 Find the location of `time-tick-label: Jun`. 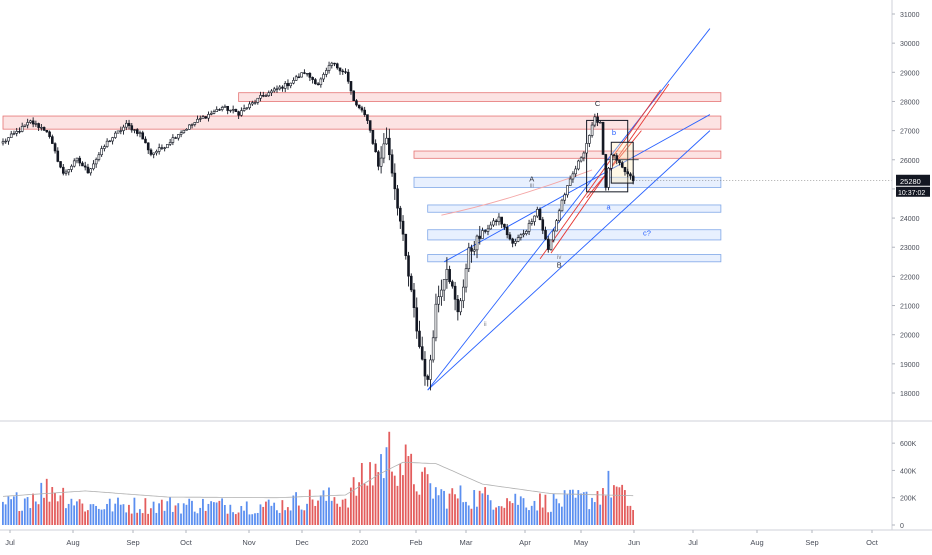

time-tick-label: Jun is located at coordinates (634, 542).